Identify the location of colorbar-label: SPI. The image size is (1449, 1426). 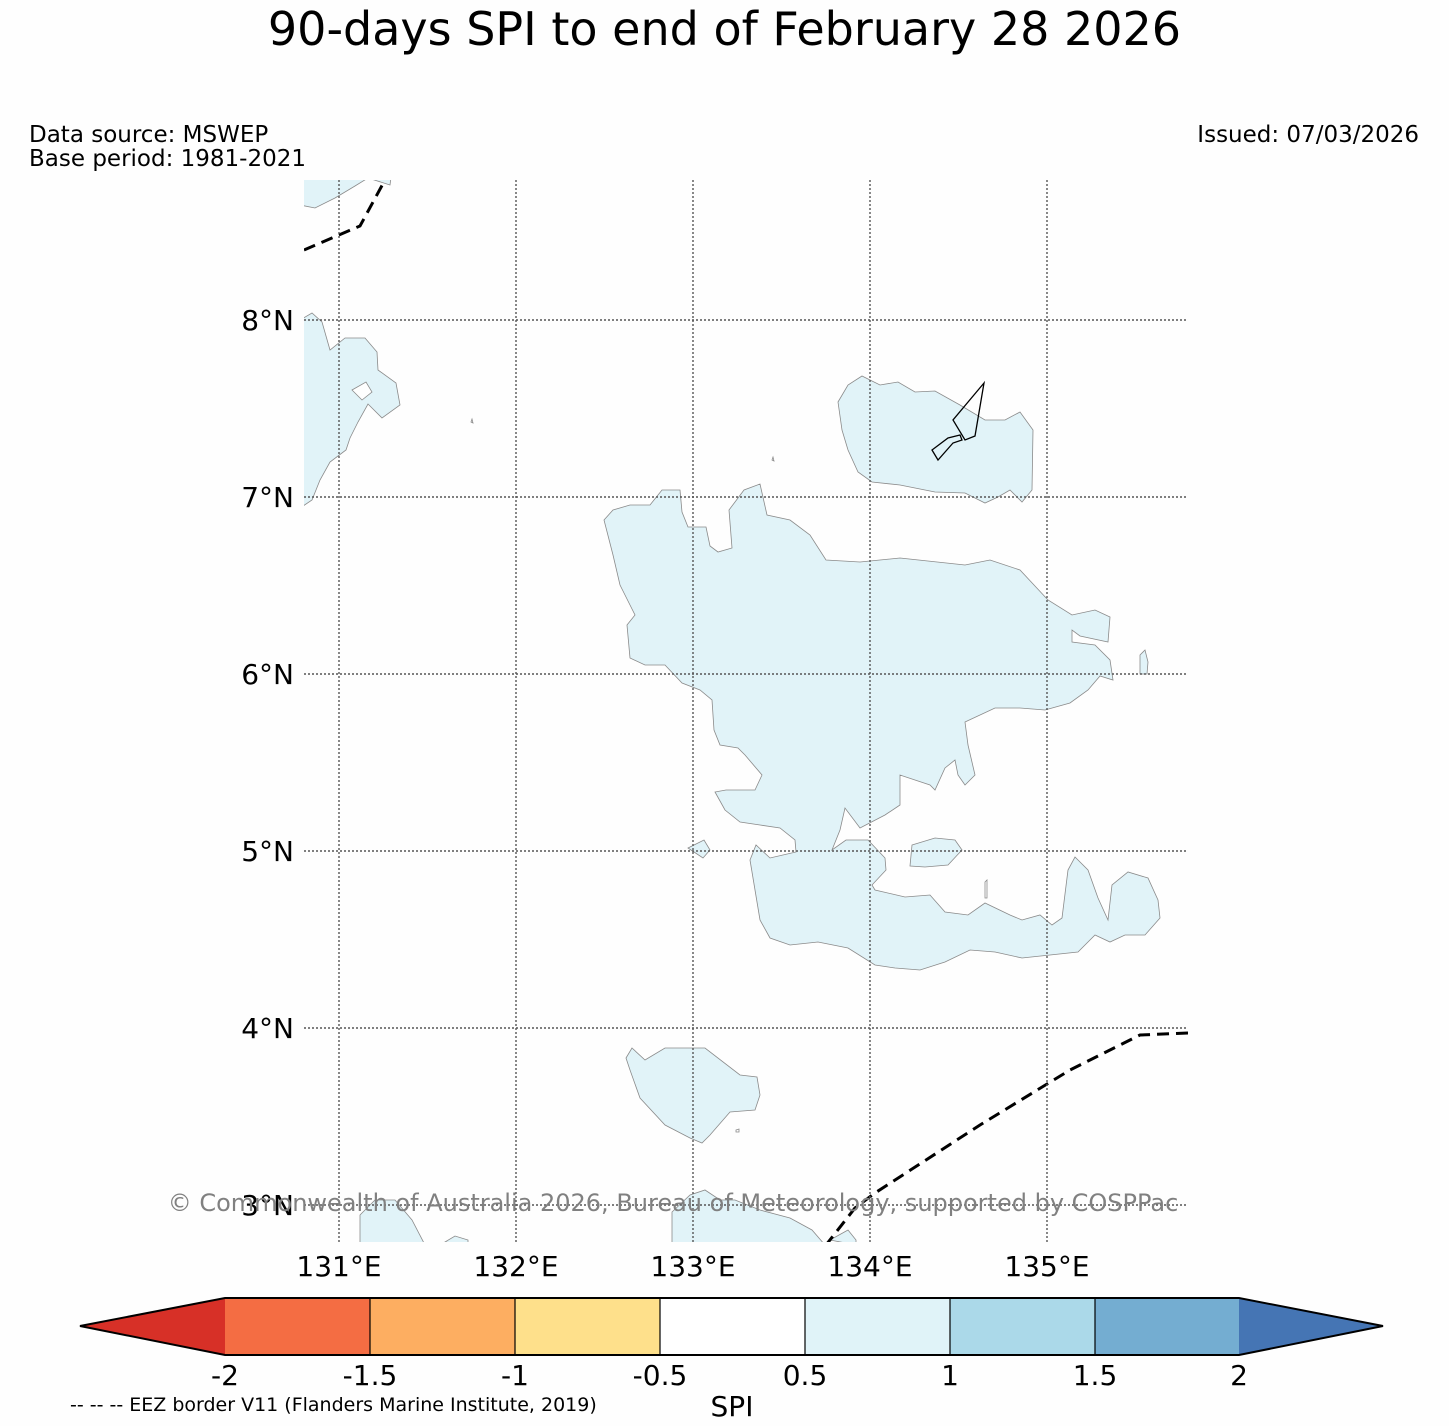
(732, 1406).